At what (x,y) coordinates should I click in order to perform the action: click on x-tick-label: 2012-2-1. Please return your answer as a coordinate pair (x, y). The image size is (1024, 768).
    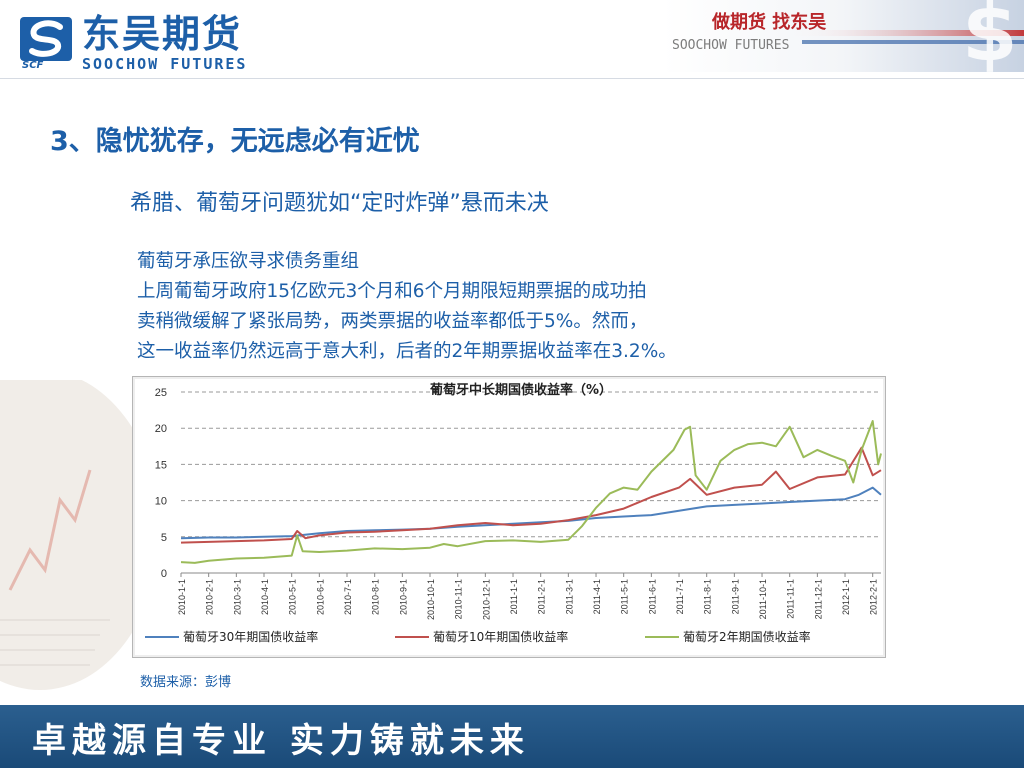
    Looking at the image, I should click on (874, 597).